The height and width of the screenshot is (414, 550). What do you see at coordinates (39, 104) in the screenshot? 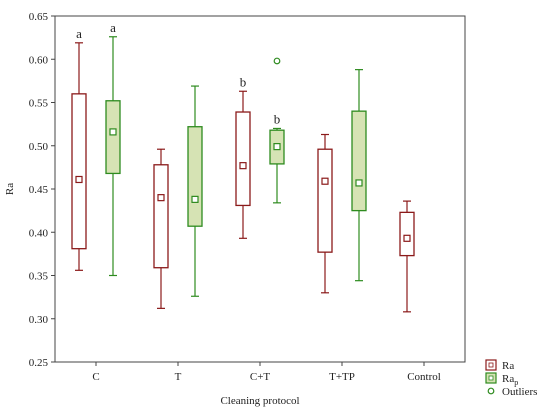
I see `y-tick-label: 0.55` at bounding box center [39, 104].